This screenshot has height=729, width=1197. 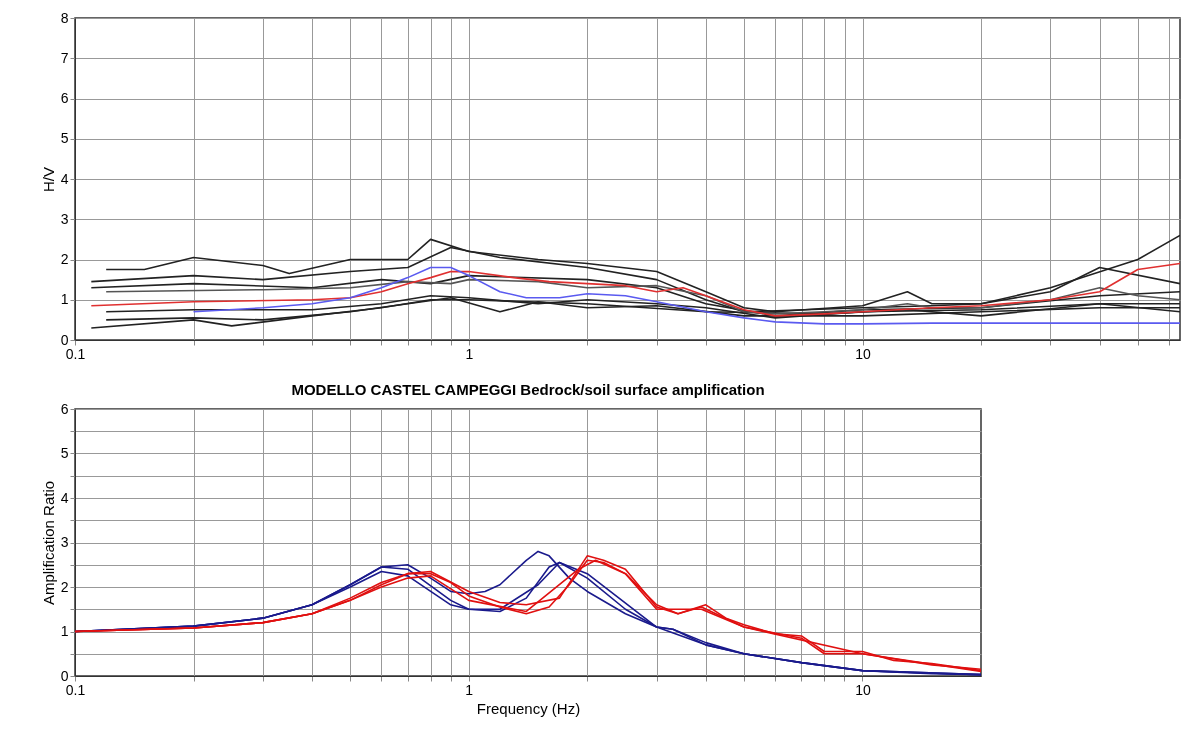 I want to click on y-axis-title: Amplification Ratio, so click(x=48, y=543).